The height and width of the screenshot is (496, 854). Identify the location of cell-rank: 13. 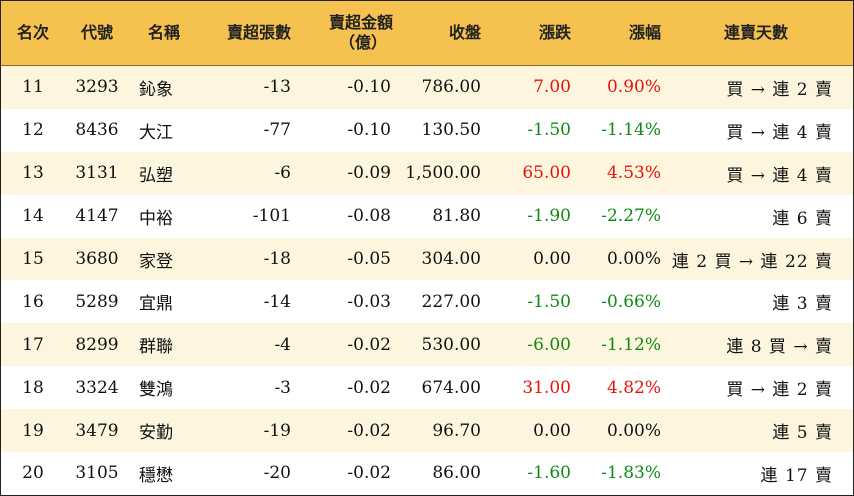
(33, 173).